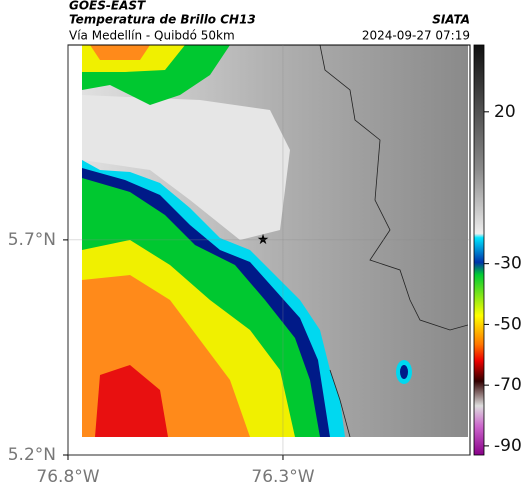 This screenshot has width=526, height=491. I want to click on colorbar, so click(479, 250).